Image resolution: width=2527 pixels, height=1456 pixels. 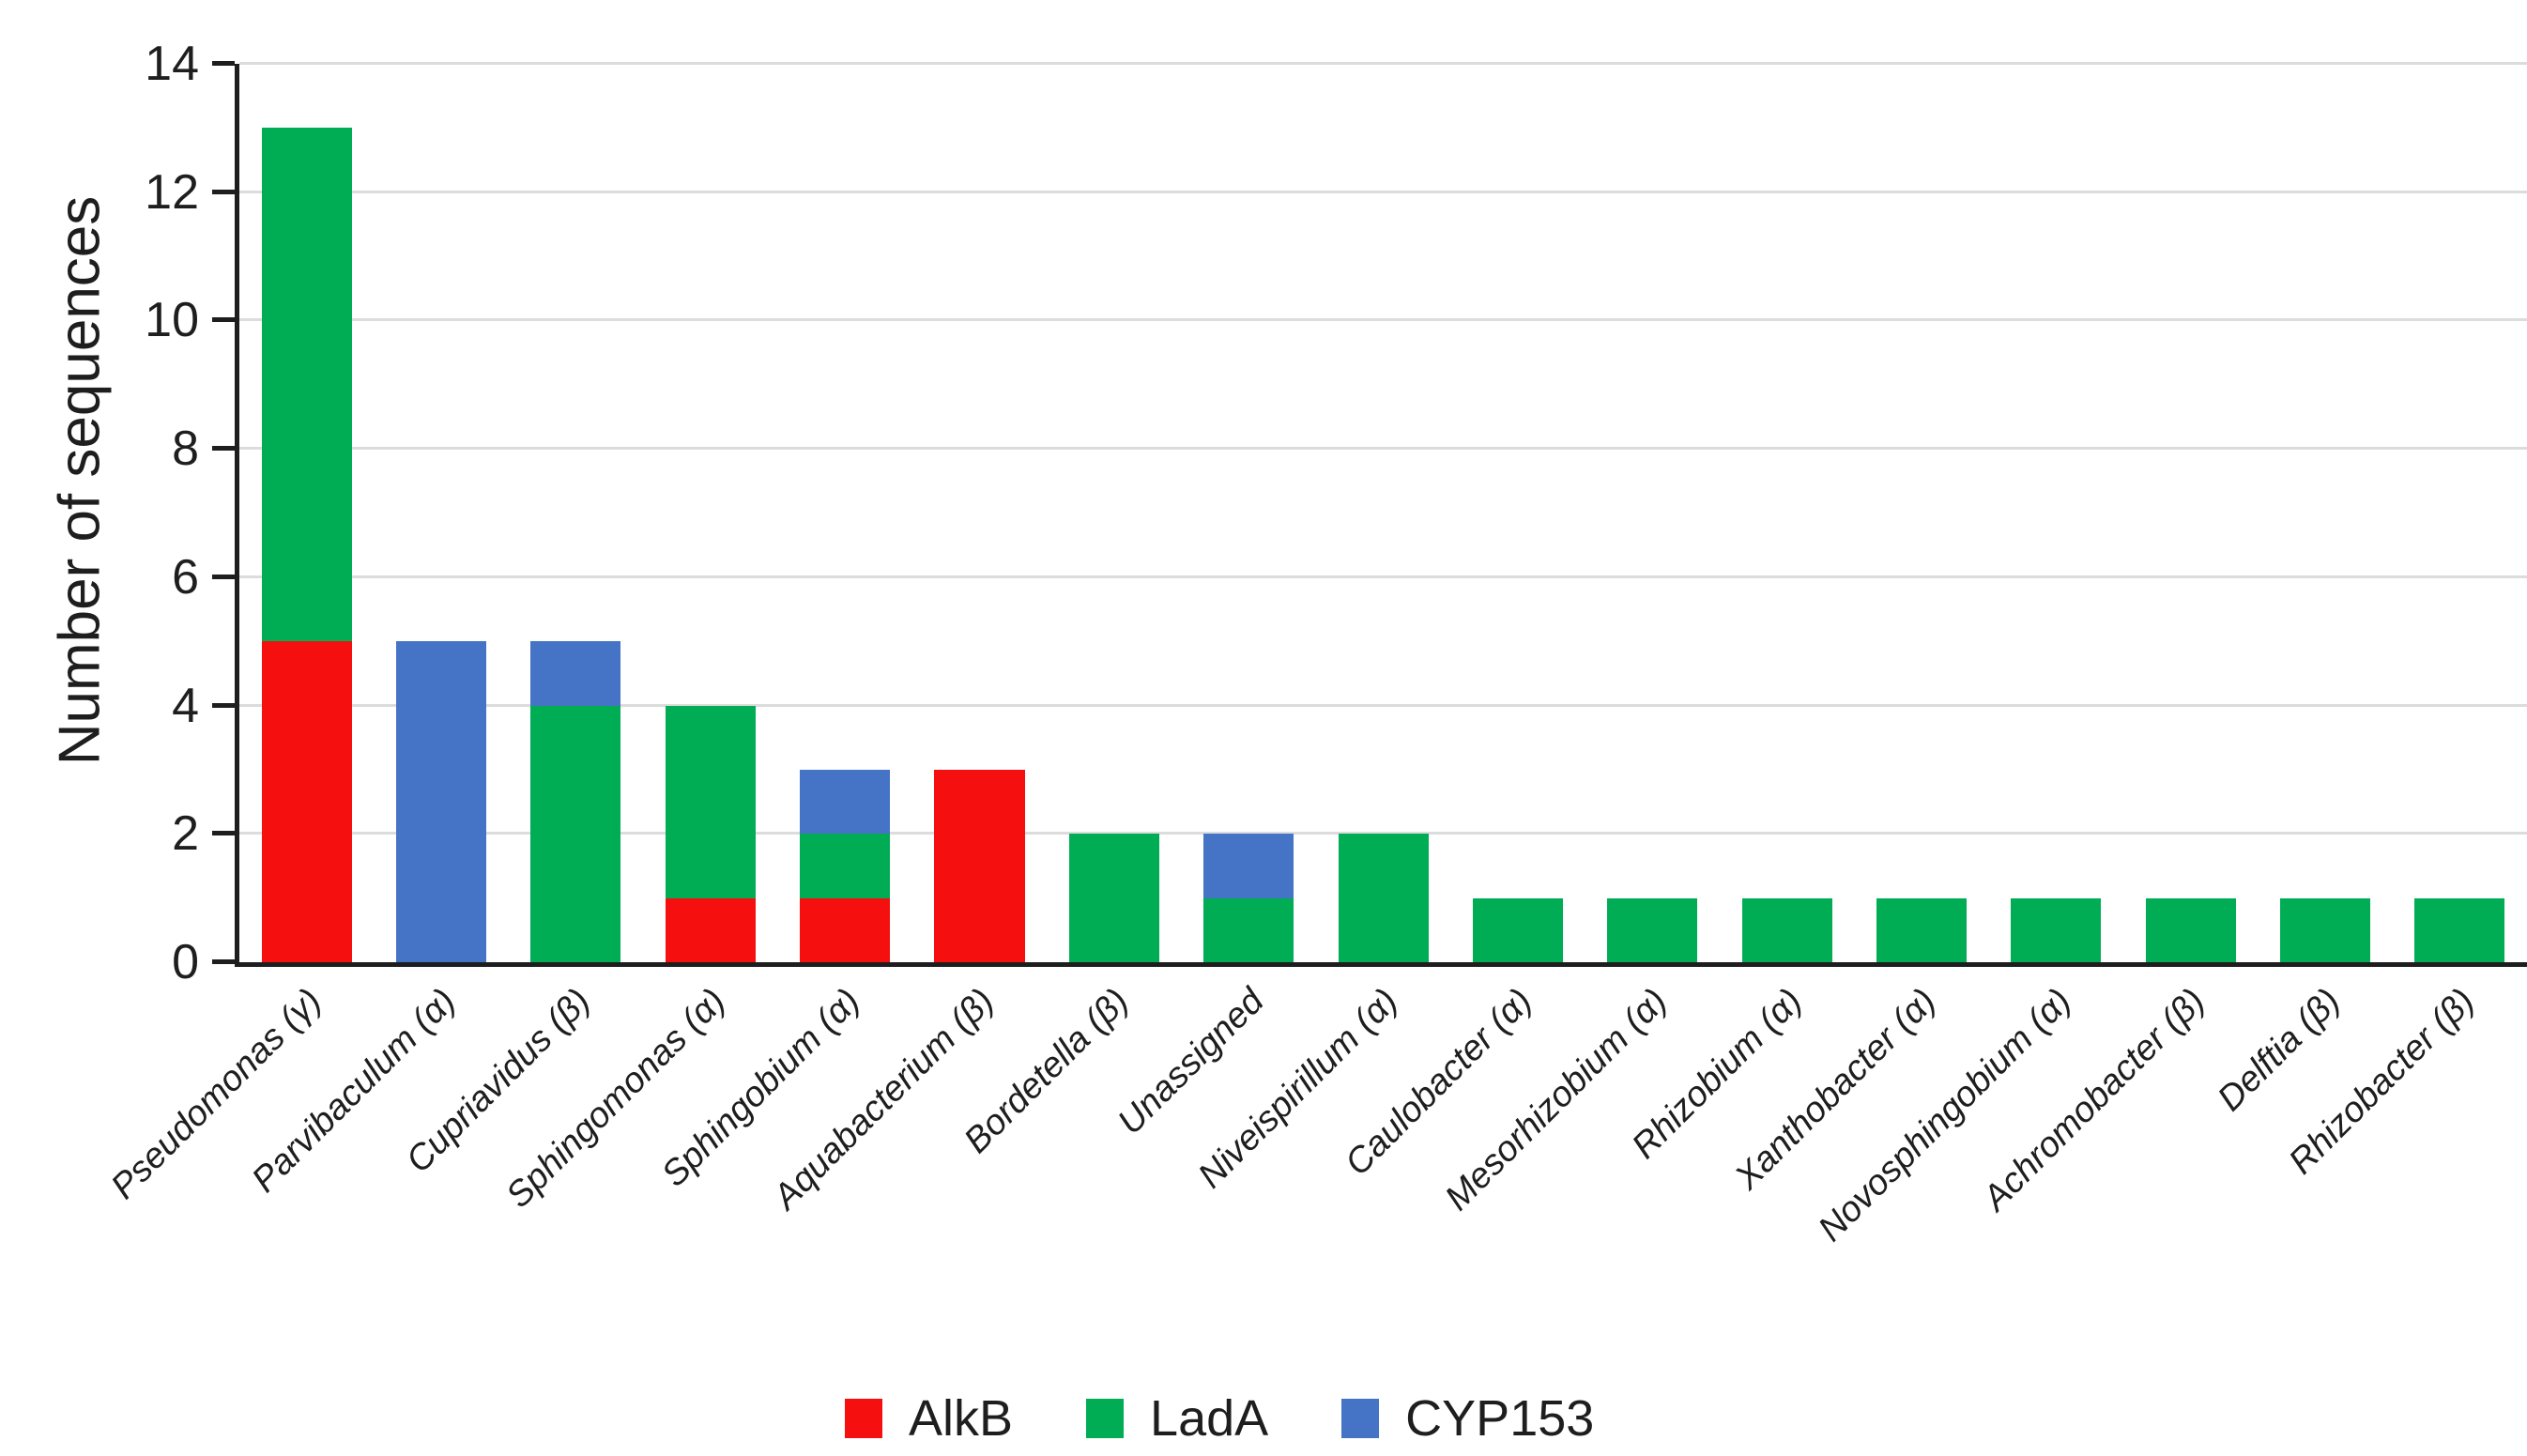 I want to click on legend-label-alkb: AlkB, so click(x=961, y=1418).